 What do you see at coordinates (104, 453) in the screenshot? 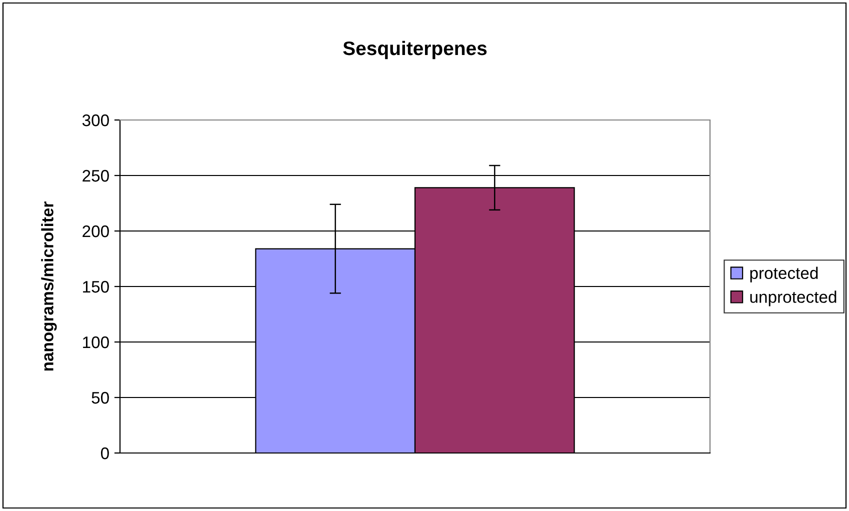
I see `y-tick-label: 0` at bounding box center [104, 453].